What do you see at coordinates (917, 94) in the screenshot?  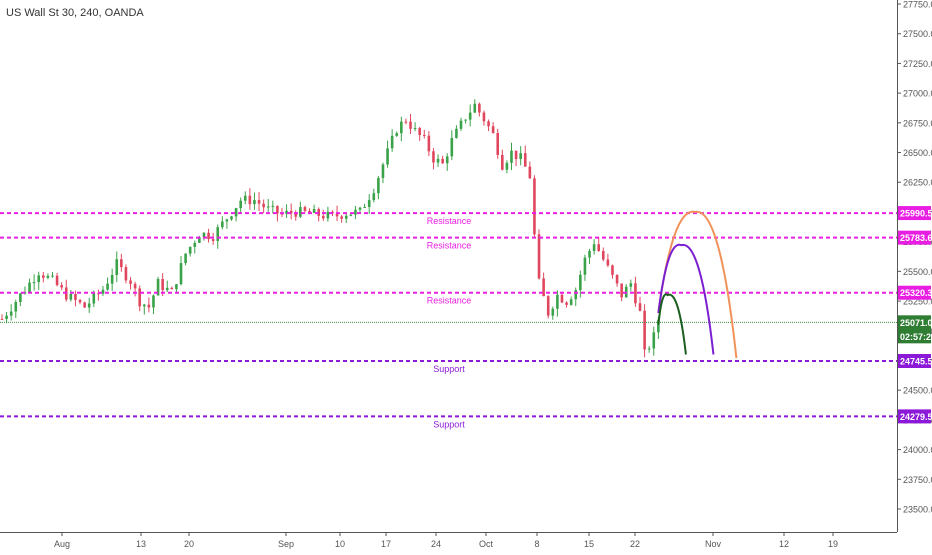 I see `y-tick-label: 27000.0` at bounding box center [917, 94].